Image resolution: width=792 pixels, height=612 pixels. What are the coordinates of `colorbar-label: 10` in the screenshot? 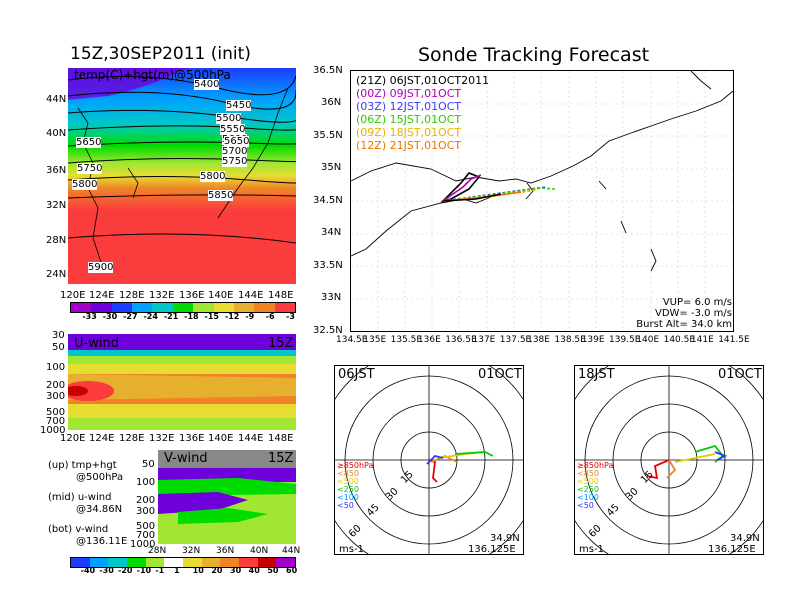 It's located at (198, 570).